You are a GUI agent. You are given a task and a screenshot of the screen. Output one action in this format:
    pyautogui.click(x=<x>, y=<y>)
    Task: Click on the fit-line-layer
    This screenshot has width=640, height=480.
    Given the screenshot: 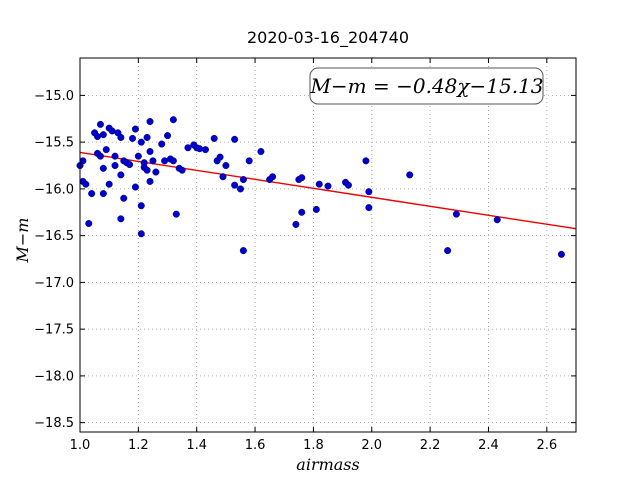 What is the action you would take?
    pyautogui.click(x=328, y=190)
    